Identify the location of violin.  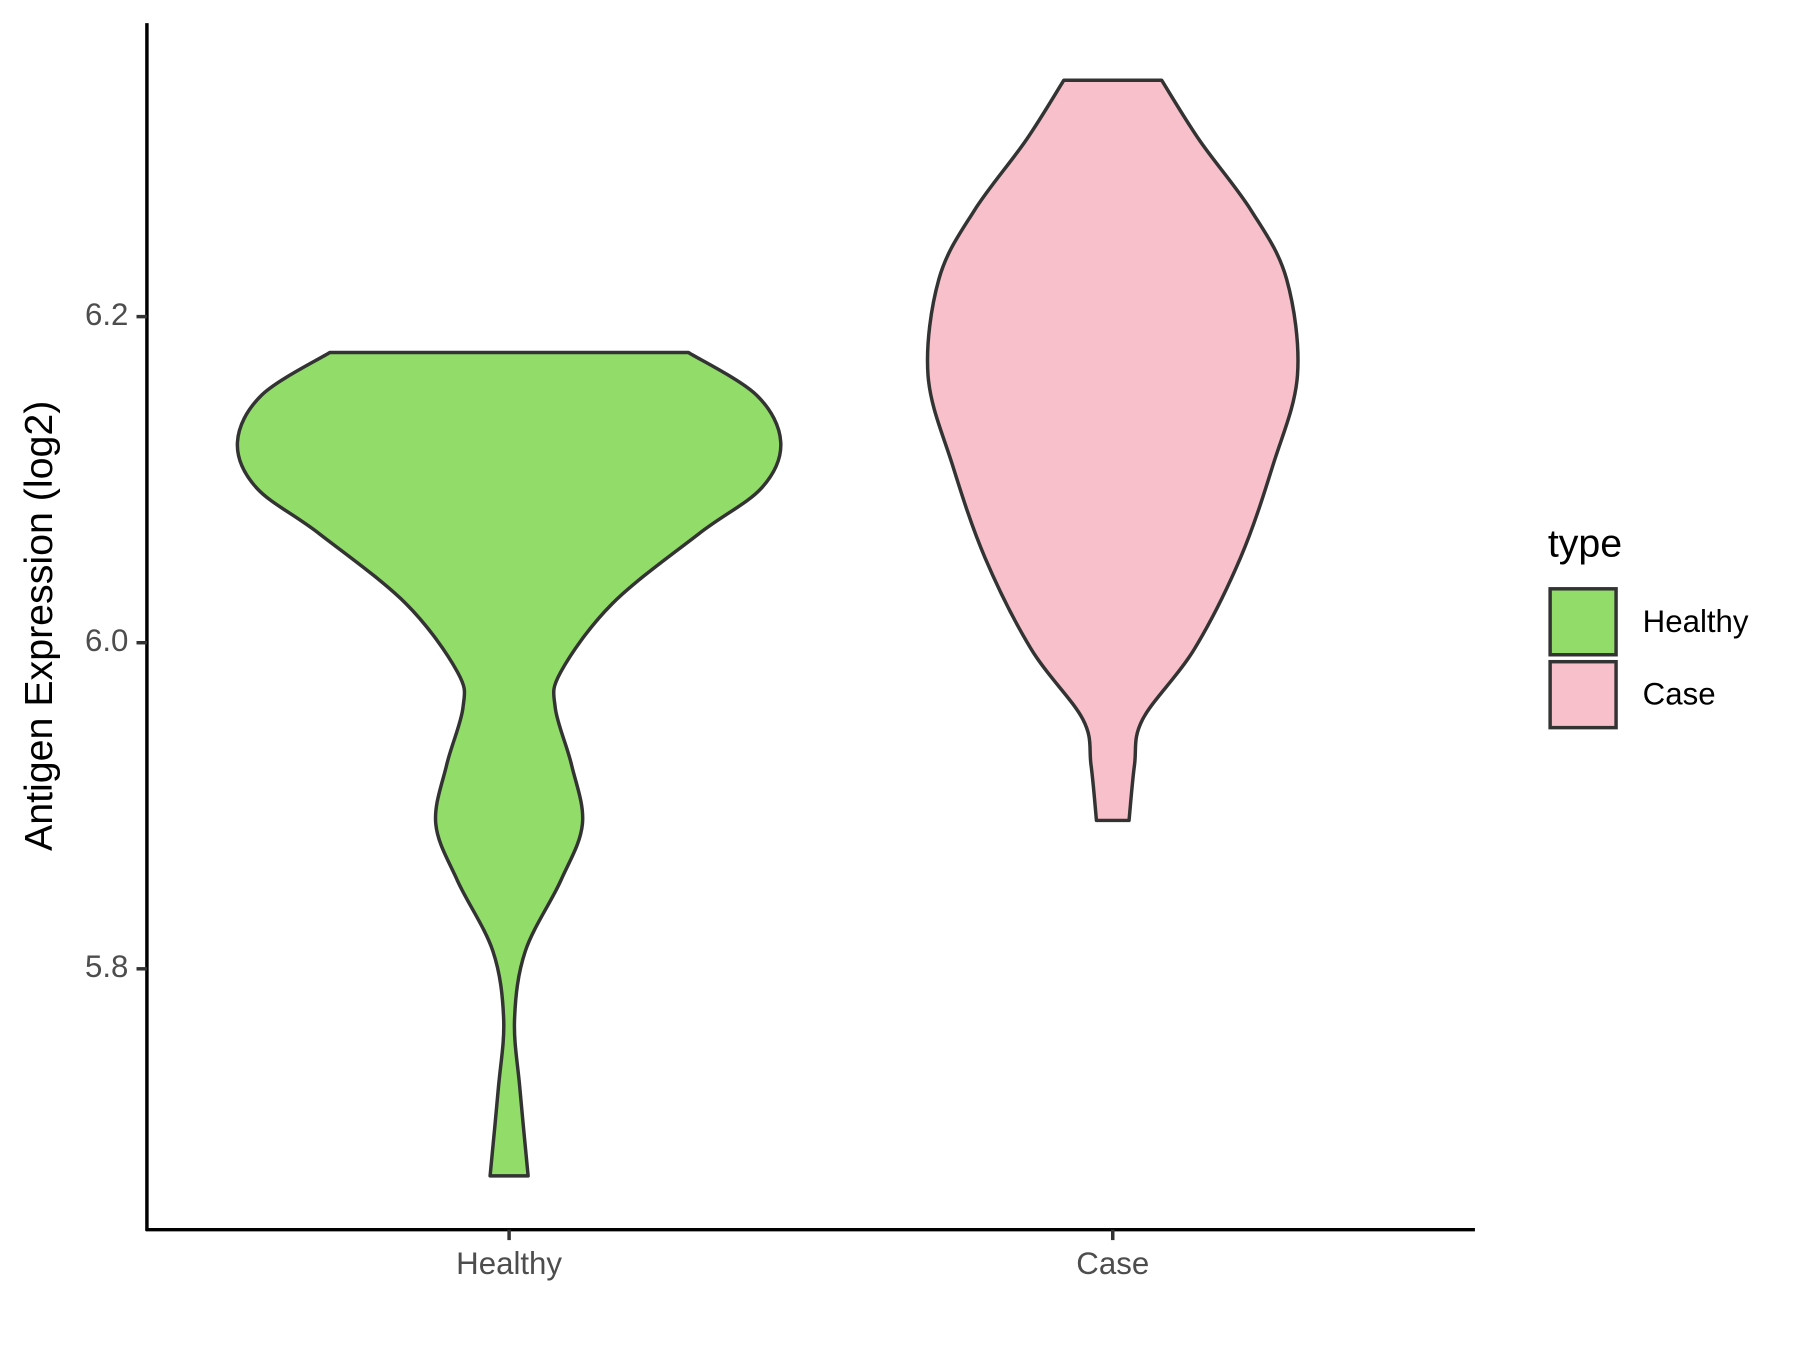
(1112, 450).